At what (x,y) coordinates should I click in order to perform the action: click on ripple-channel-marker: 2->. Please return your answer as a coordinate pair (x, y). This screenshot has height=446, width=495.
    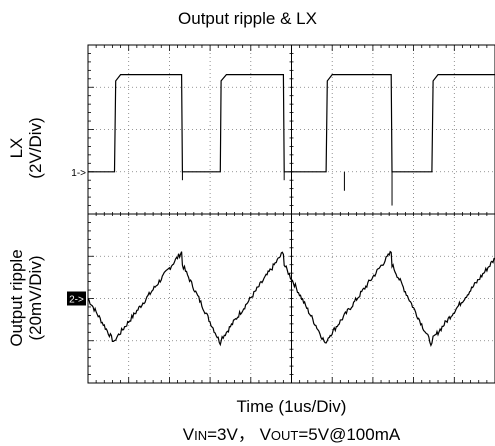
    Looking at the image, I should click on (76, 300).